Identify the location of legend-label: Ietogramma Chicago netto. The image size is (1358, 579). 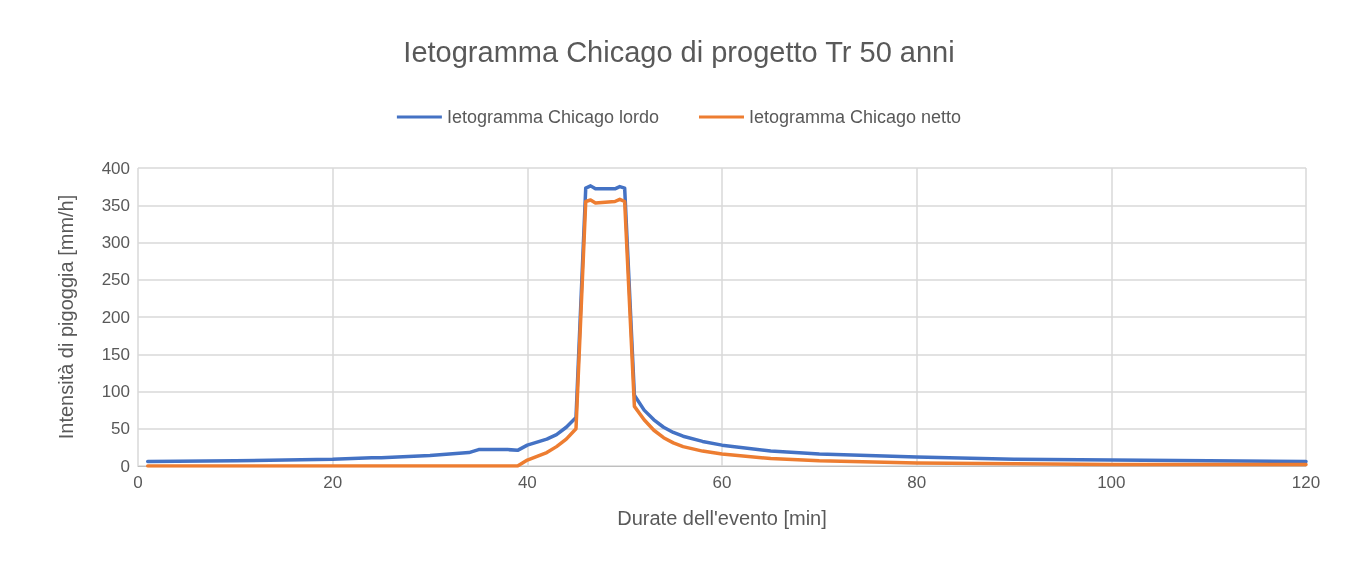
(855, 117).